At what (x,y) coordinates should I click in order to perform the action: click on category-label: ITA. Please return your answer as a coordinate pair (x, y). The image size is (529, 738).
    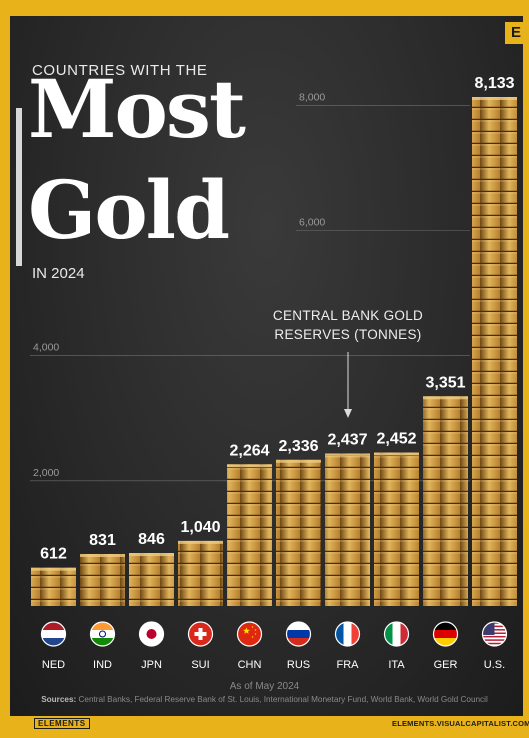
    Looking at the image, I should click on (396, 665).